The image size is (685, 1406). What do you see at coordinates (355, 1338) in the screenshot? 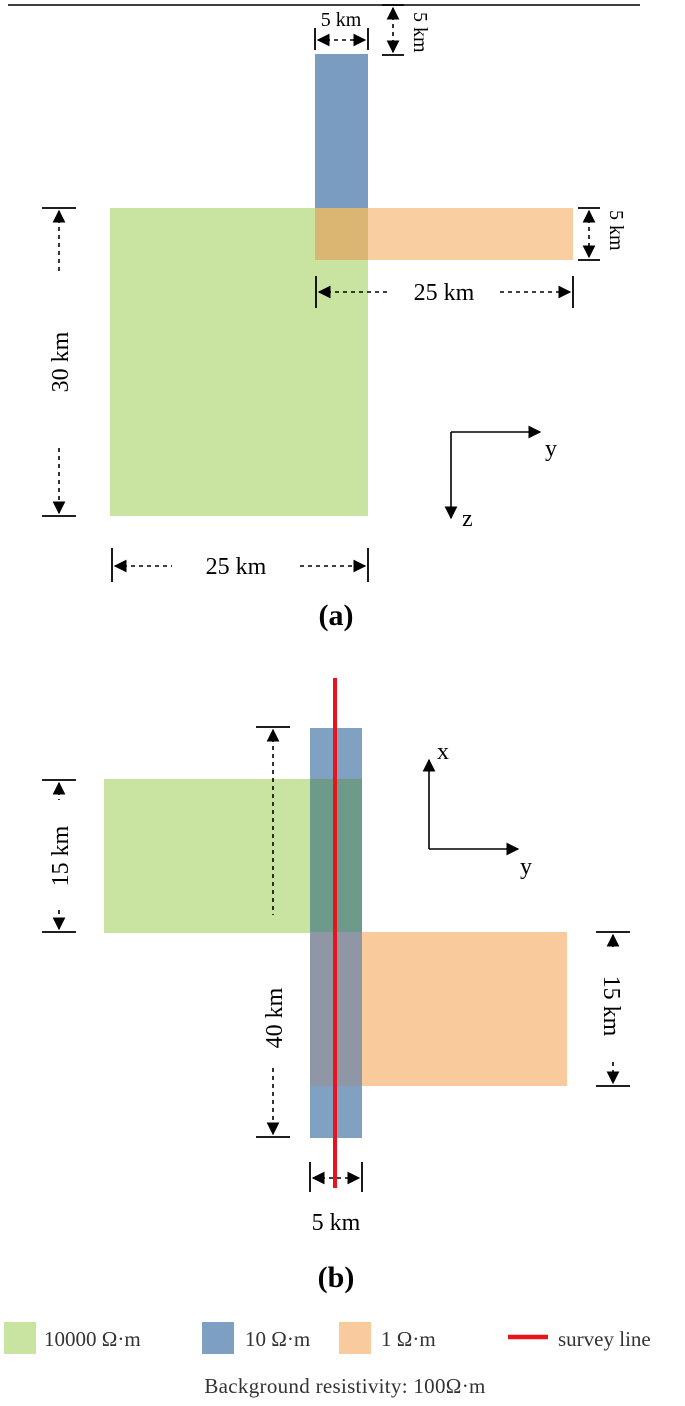
I see `legend-swatch-orange` at bounding box center [355, 1338].